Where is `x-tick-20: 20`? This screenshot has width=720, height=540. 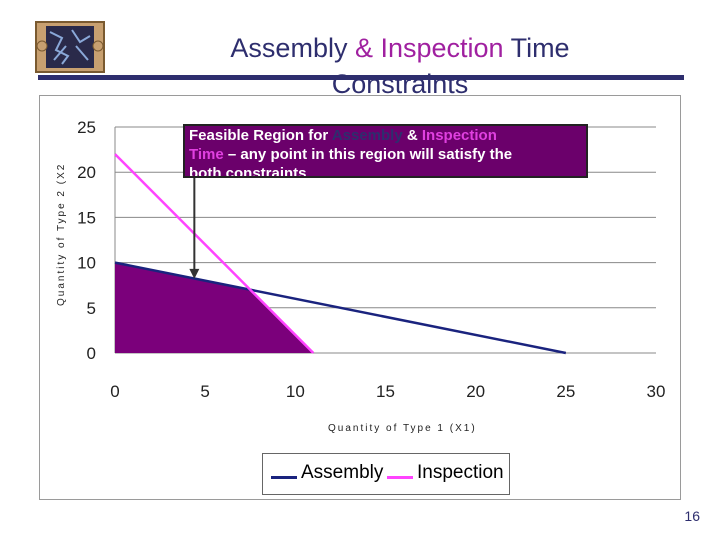 x-tick-20: 20 is located at coordinates (475, 391).